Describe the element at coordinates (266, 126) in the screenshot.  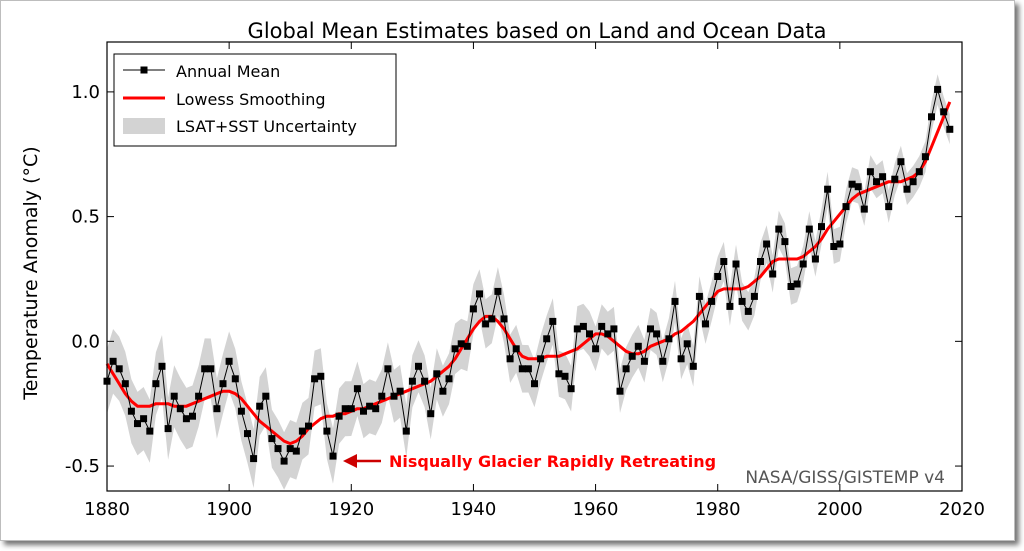
I see `legend-uncertainty-label: LSAT+SST Uncertainty` at that location.